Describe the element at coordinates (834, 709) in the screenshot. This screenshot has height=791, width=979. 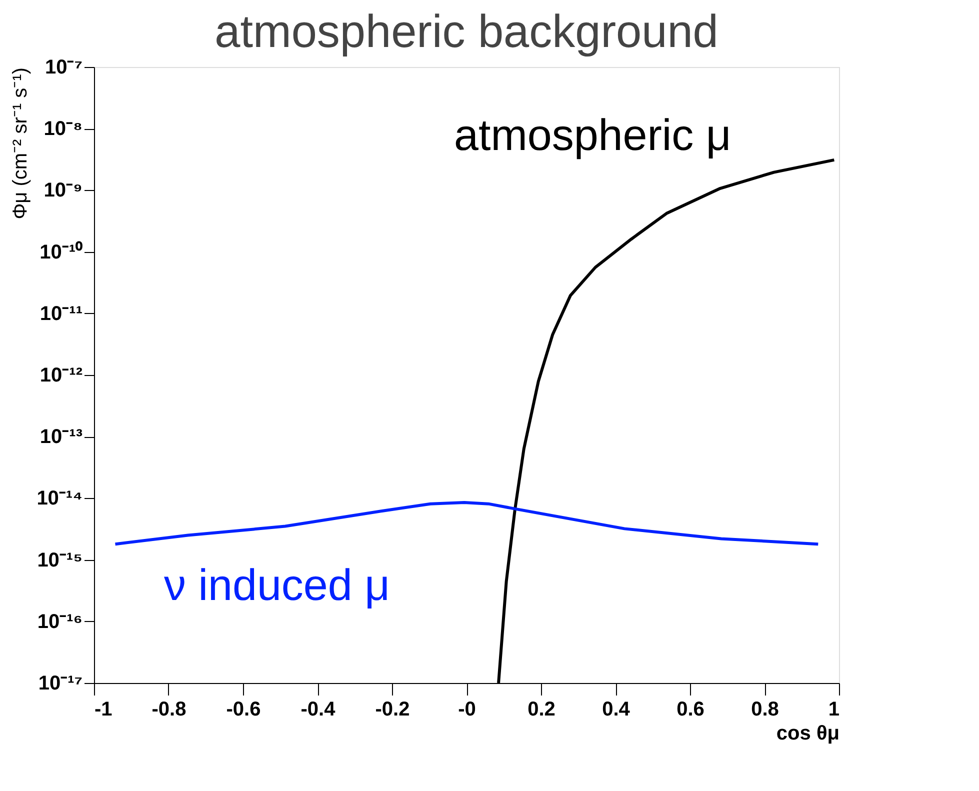
I see `x-tick-label: 1` at that location.